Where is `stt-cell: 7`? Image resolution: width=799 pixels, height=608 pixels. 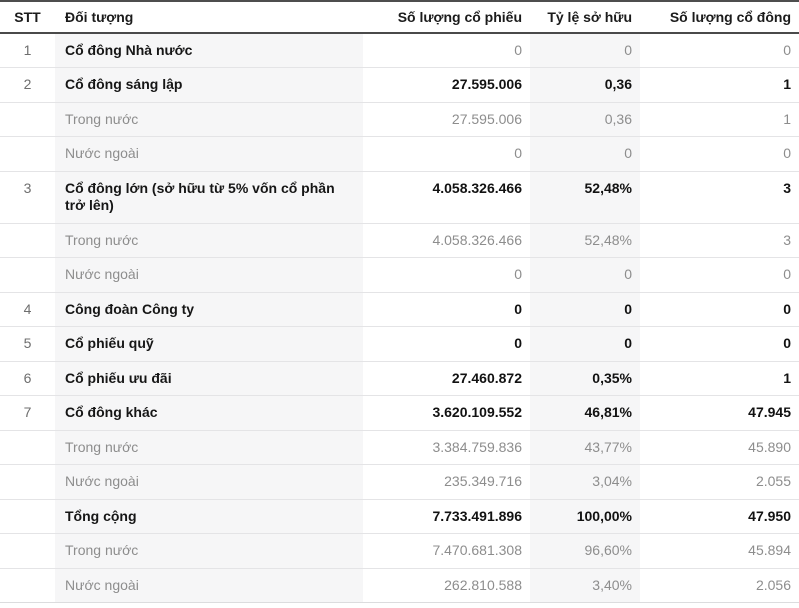
stt-cell: 7 is located at coordinates (27, 412).